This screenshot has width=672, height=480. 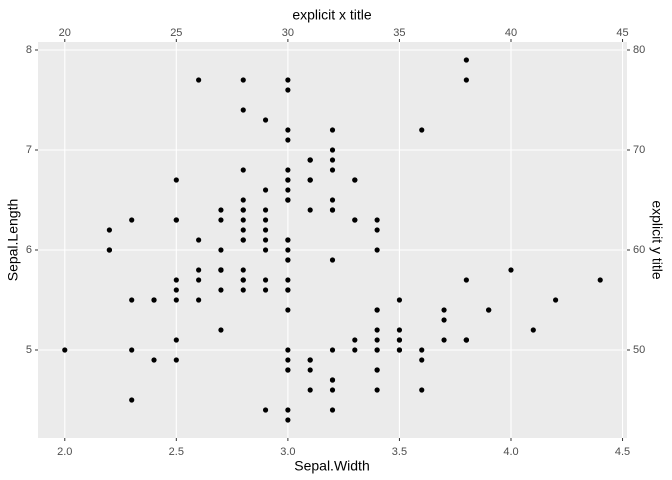 I want to click on x2-tick-label: 20, so click(x=65, y=33).